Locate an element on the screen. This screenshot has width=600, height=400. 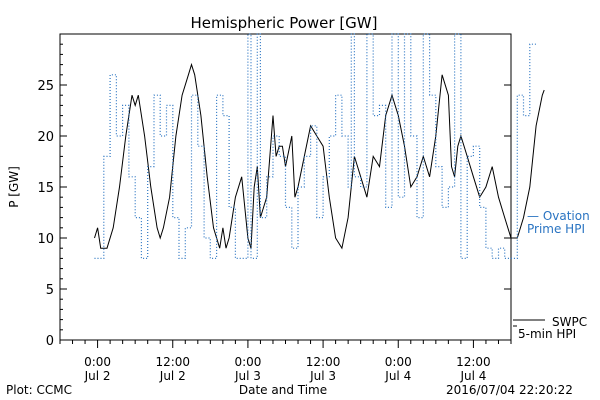
footer-plot-source: Plot: CCMC is located at coordinates (39, 390).